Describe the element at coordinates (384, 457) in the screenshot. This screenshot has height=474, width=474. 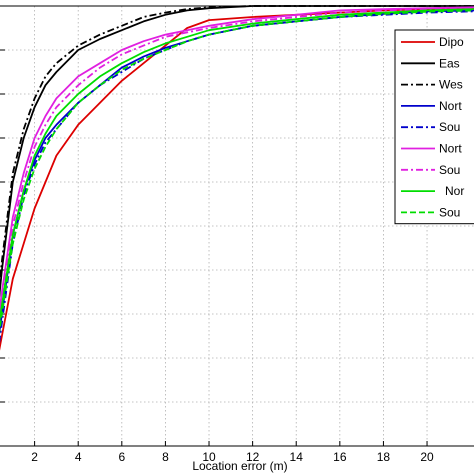
I see `x-tick-label: 18` at that location.